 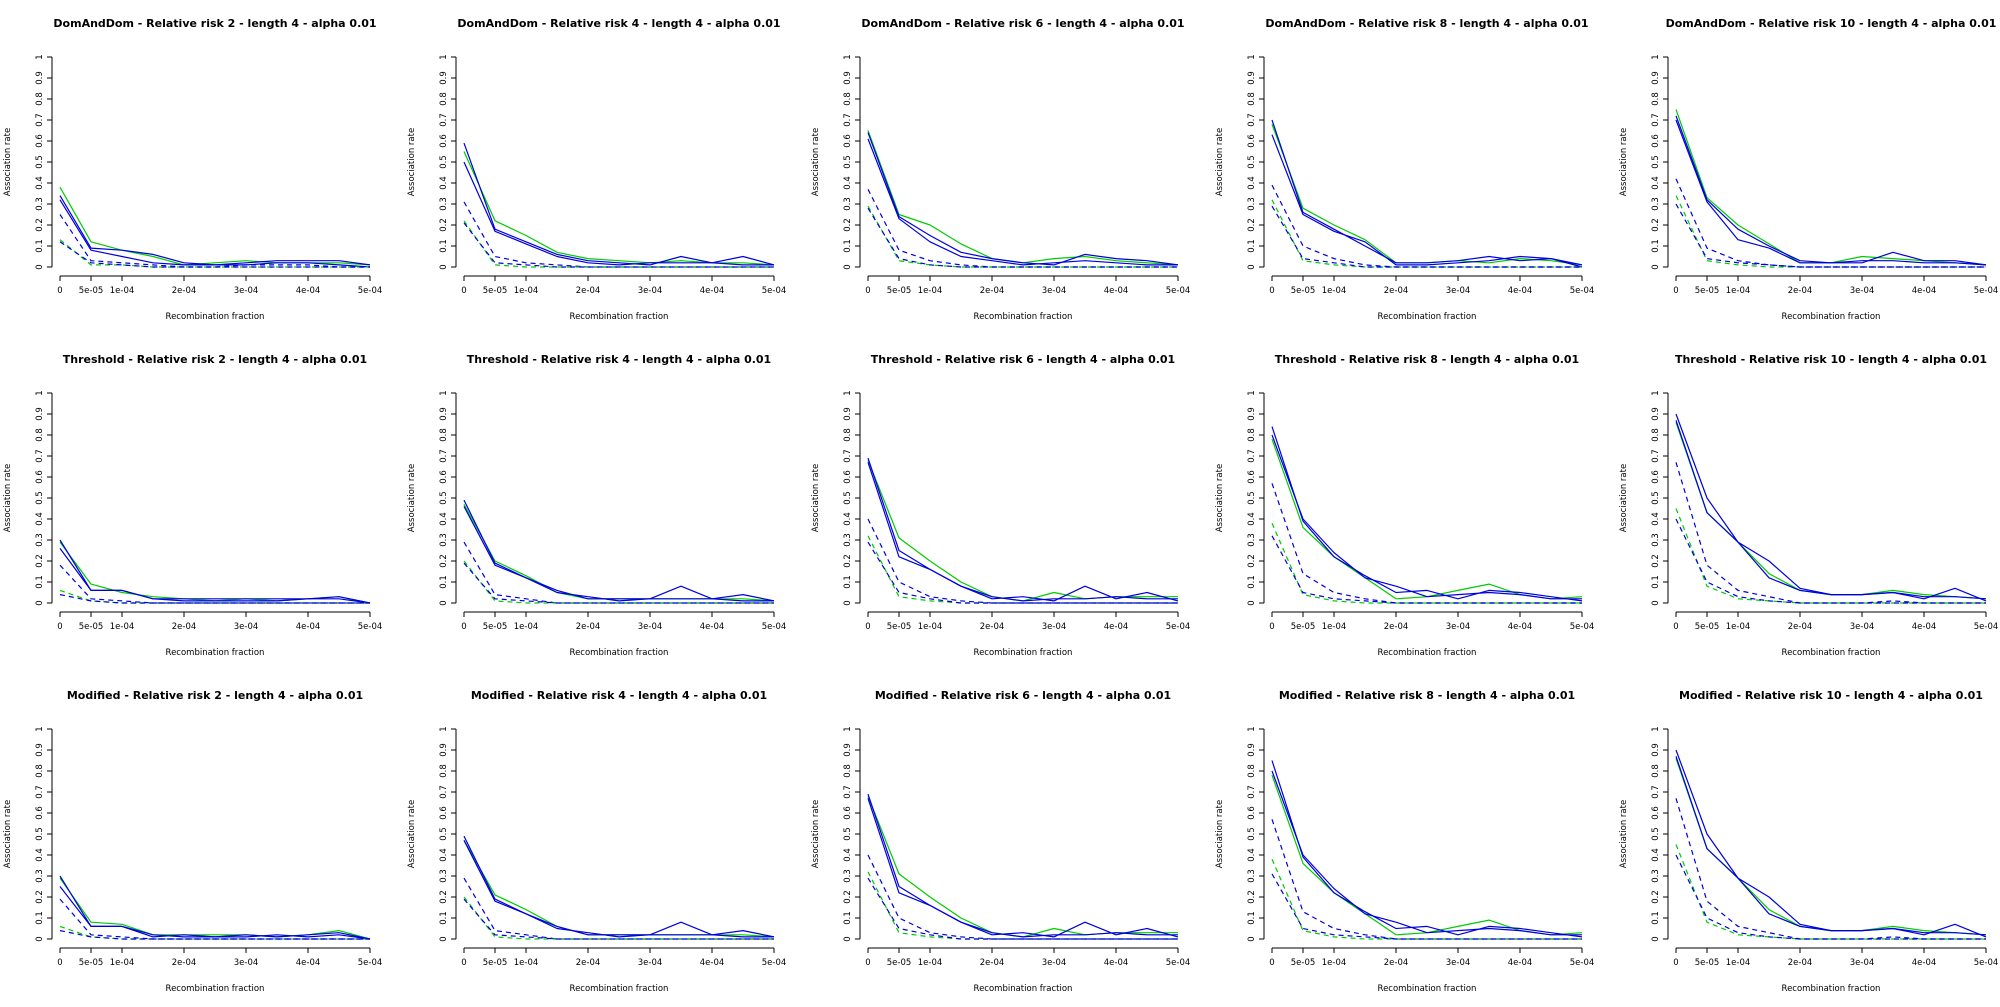 What do you see at coordinates (1656, 141) in the screenshot?
I see `y-tick-label: 0.6` at bounding box center [1656, 141].